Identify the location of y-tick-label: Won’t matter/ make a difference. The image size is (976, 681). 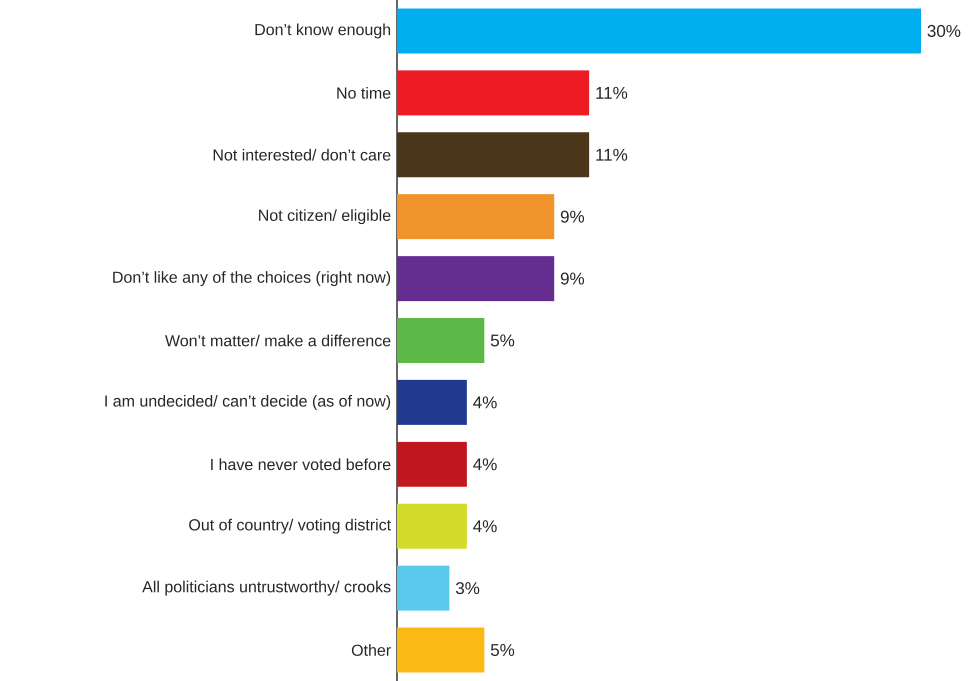
(277, 340).